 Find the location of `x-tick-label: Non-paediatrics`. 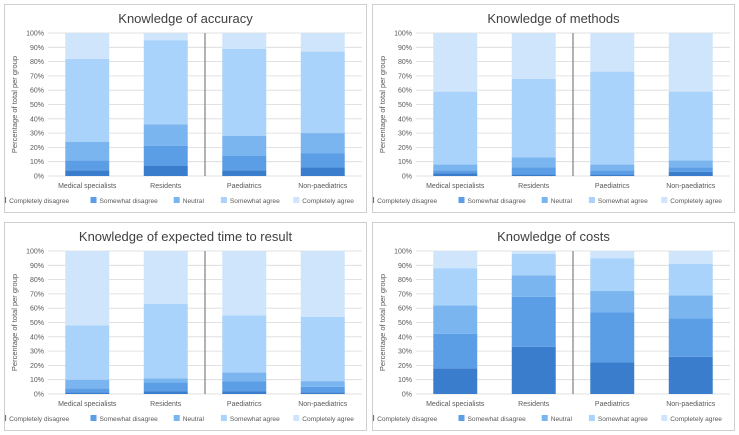

x-tick-label: Non-paediatrics is located at coordinates (323, 186).